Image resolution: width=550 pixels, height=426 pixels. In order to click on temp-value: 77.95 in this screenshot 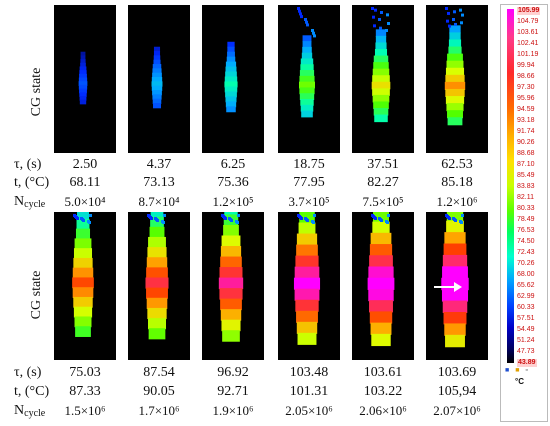, I will do `click(309, 182)`.